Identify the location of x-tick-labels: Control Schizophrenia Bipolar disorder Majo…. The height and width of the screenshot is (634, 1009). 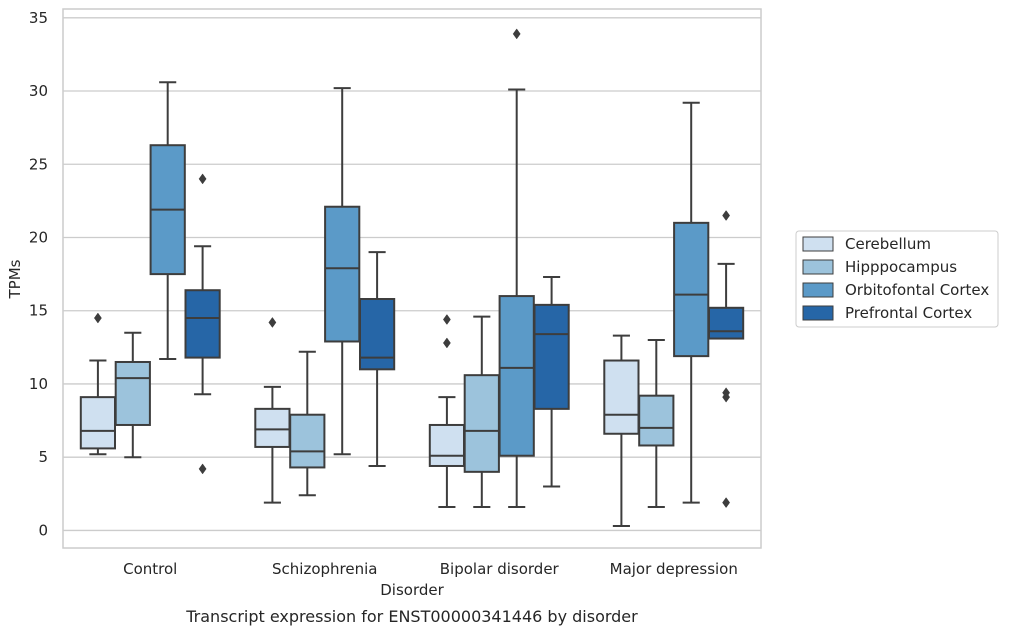
(430, 569).